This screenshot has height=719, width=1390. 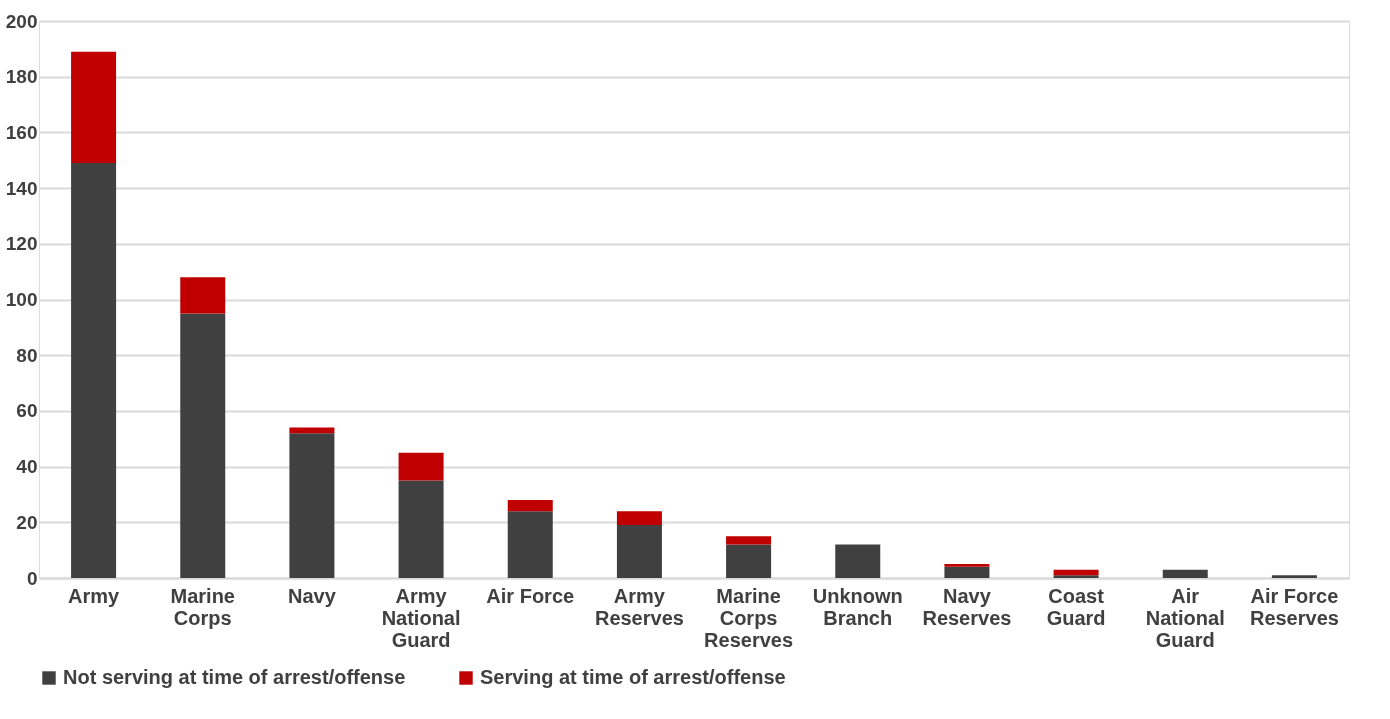 I want to click on x-tick-label: Air National Guard, so click(x=1185, y=617).